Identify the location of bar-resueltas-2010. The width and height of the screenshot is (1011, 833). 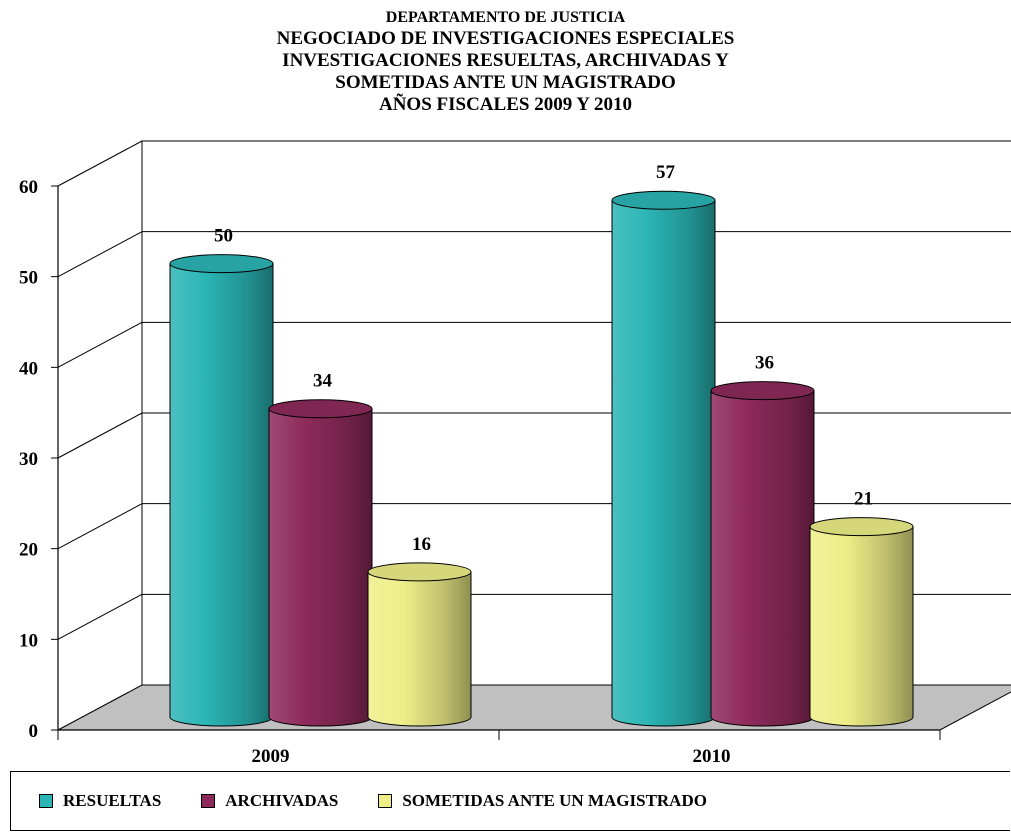
(663, 458).